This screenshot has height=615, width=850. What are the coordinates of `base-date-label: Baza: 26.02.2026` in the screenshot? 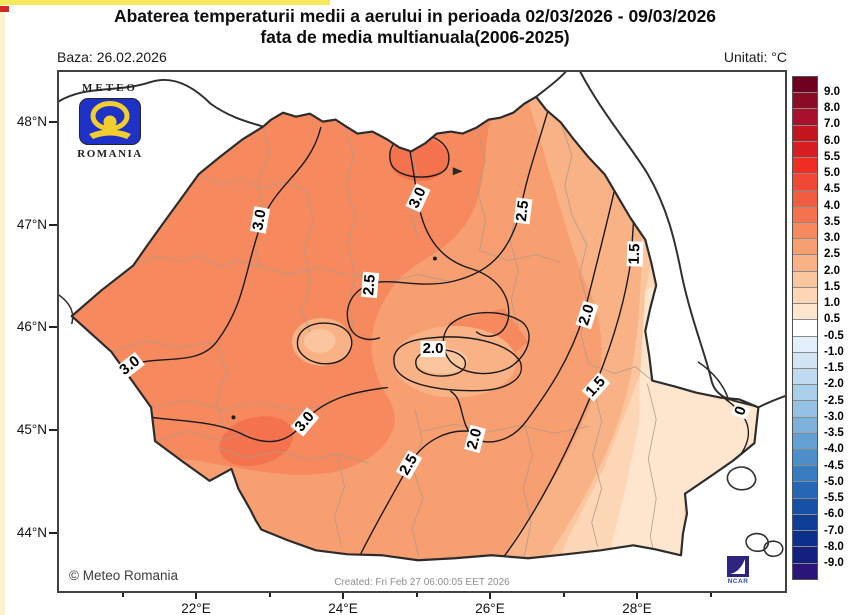 It's located at (112, 57).